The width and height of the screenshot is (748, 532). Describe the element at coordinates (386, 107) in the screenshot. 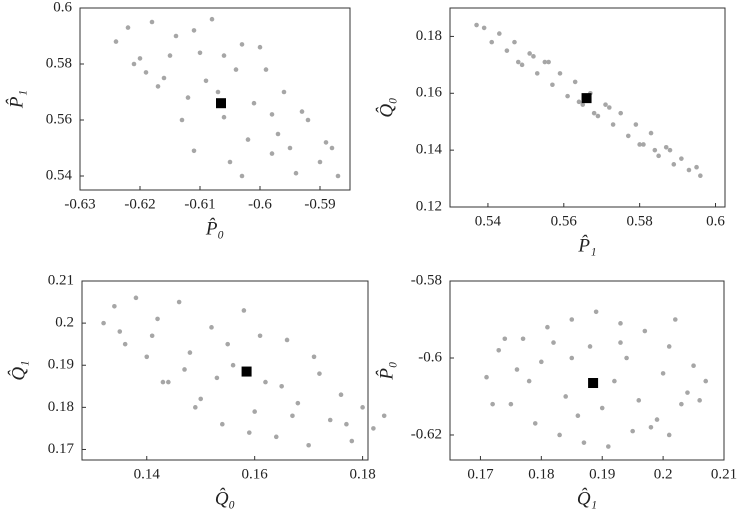

I see `y-axis-label: Q̂₀` at that location.